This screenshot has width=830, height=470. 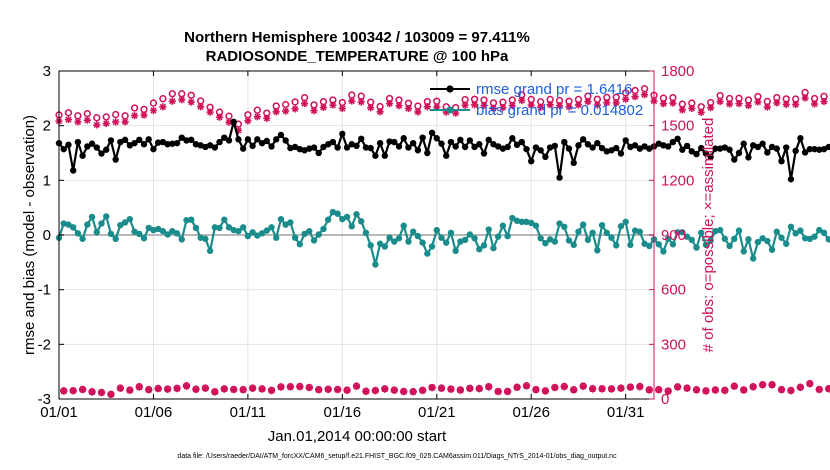 What do you see at coordinates (437, 412) in the screenshot?
I see `x-tick-label: 01/21` at bounding box center [437, 412].